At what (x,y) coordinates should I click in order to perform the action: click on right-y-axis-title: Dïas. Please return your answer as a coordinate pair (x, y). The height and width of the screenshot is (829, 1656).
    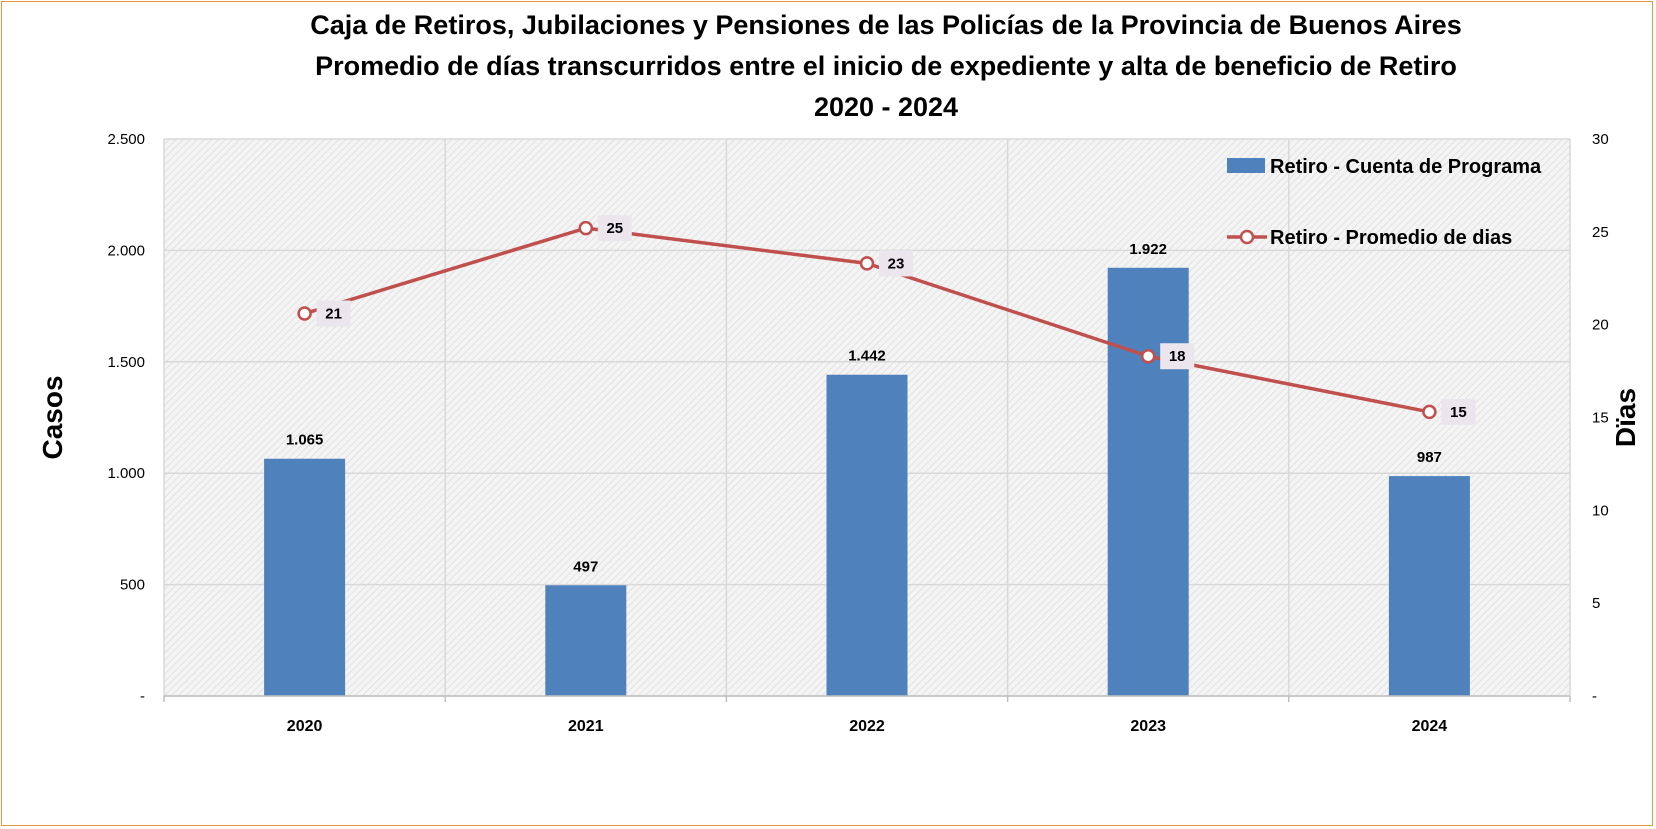
    Looking at the image, I should click on (1625, 417).